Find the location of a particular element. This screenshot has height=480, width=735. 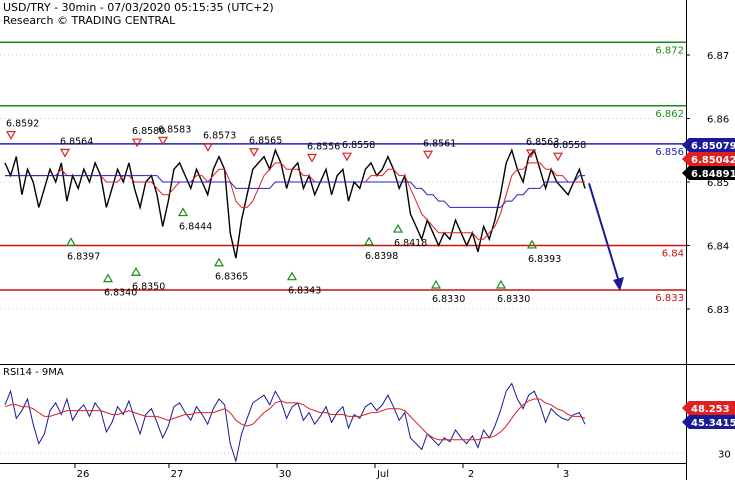

time-axis-ticks: 26 27 30 Jul 2 3 is located at coordinates (321, 471).